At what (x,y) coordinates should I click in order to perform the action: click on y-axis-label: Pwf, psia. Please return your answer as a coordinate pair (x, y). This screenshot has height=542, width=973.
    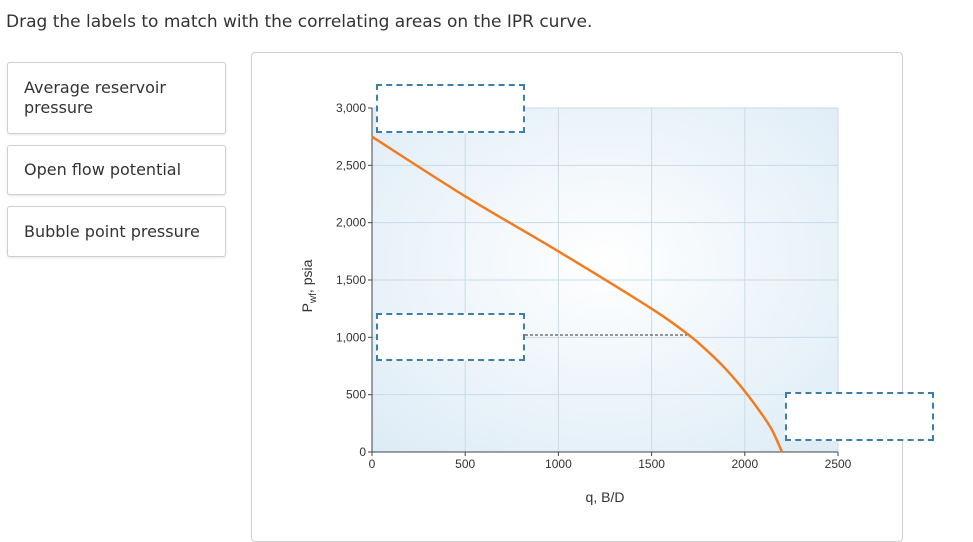
    Looking at the image, I should click on (309, 285).